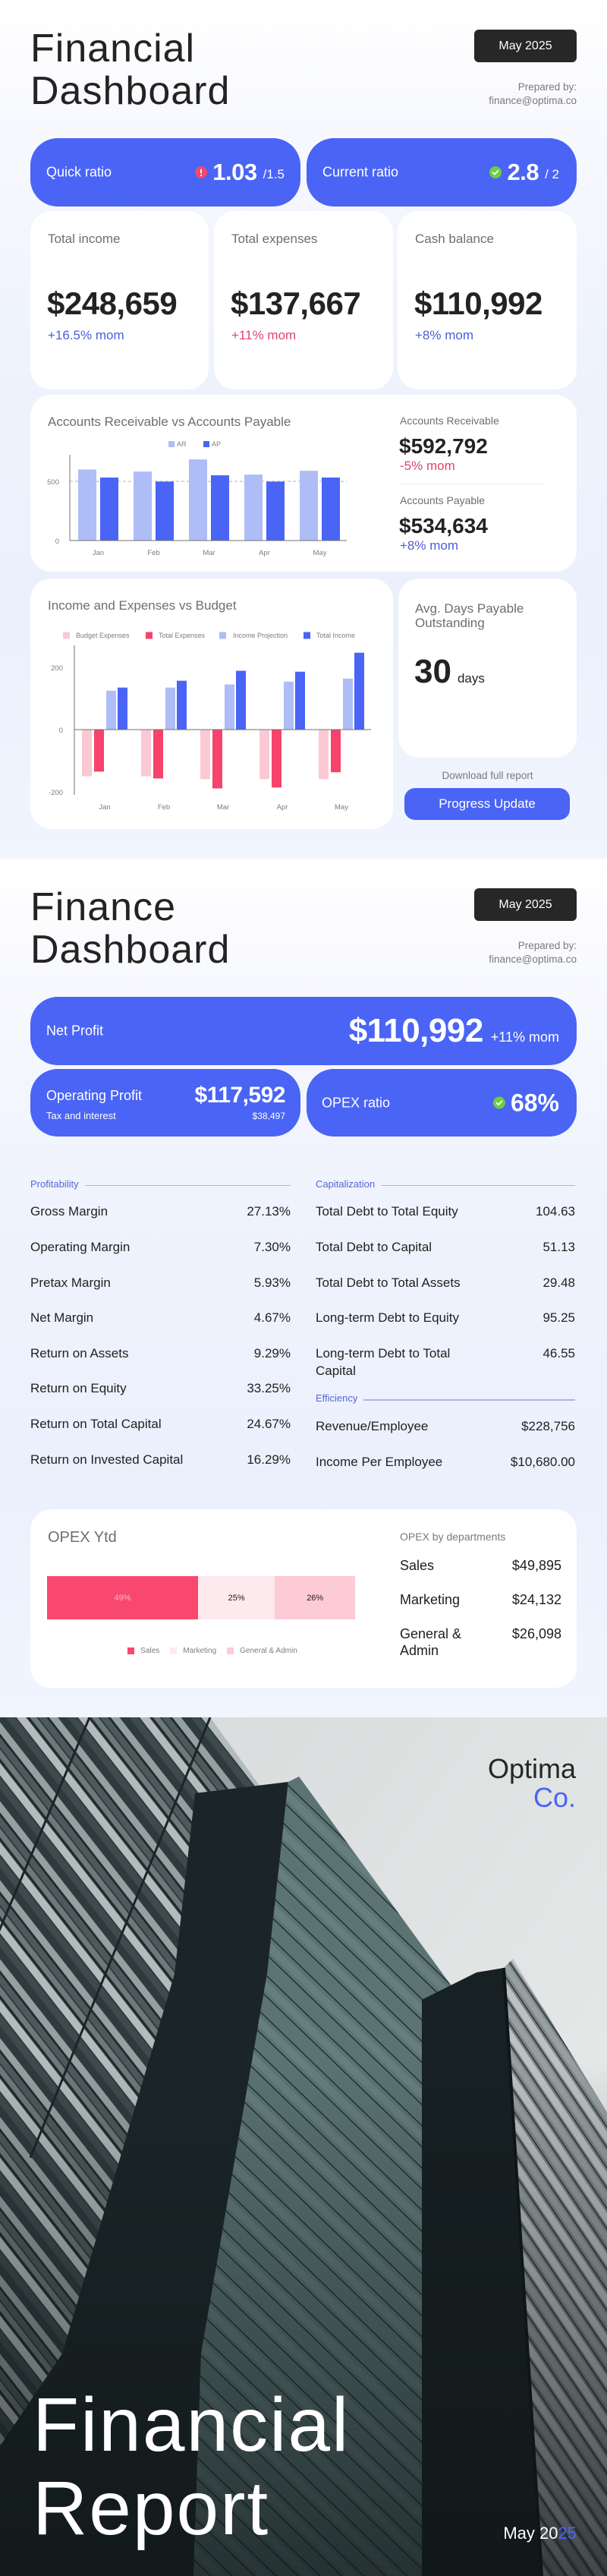  I want to click on heading-rule, so click(478, 1185).